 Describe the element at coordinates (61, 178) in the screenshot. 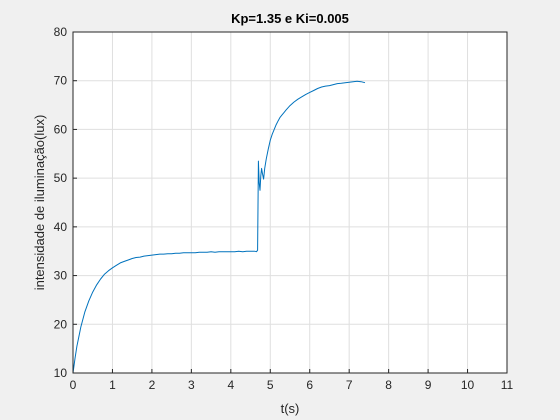

I see `y-tick-label: 50` at that location.